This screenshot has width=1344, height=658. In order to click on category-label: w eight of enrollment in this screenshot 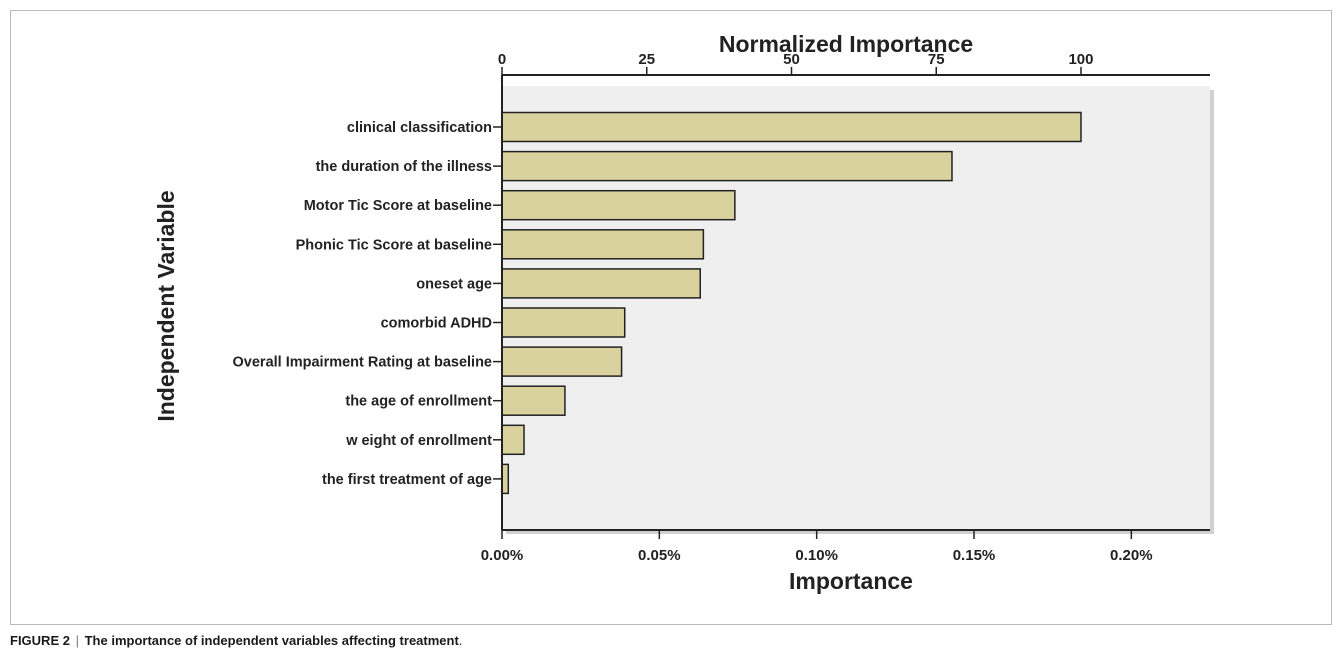, I will do `click(418, 441)`.